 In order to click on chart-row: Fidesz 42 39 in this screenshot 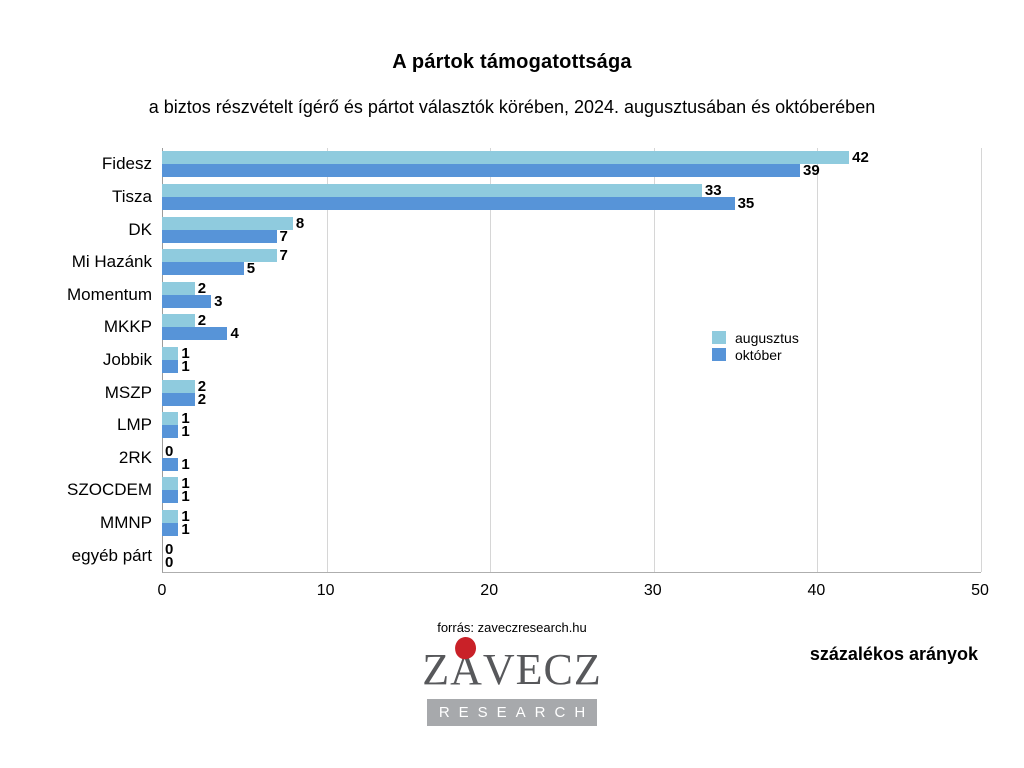, I will do `click(512, 164)`.